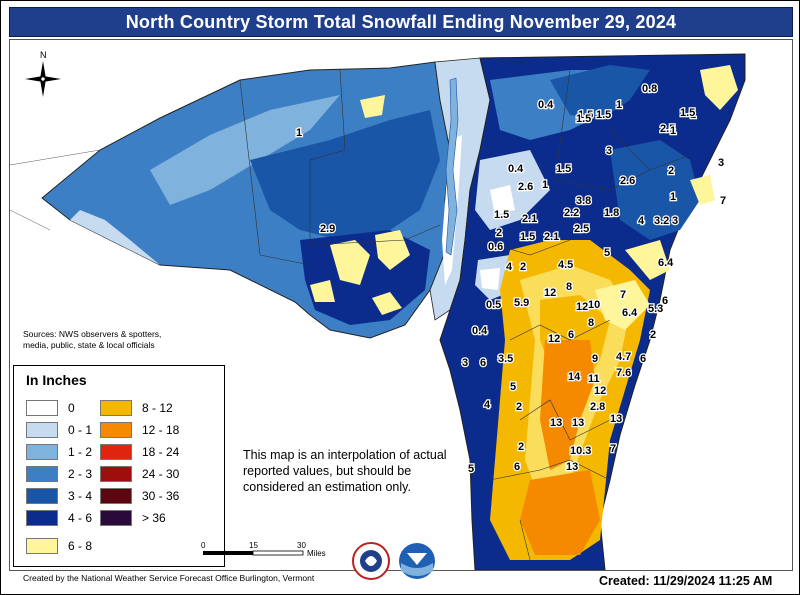 The height and width of the screenshot is (595, 800). Describe the element at coordinates (565, 265) in the screenshot. I see `snowfall-observation: 4.5` at that location.